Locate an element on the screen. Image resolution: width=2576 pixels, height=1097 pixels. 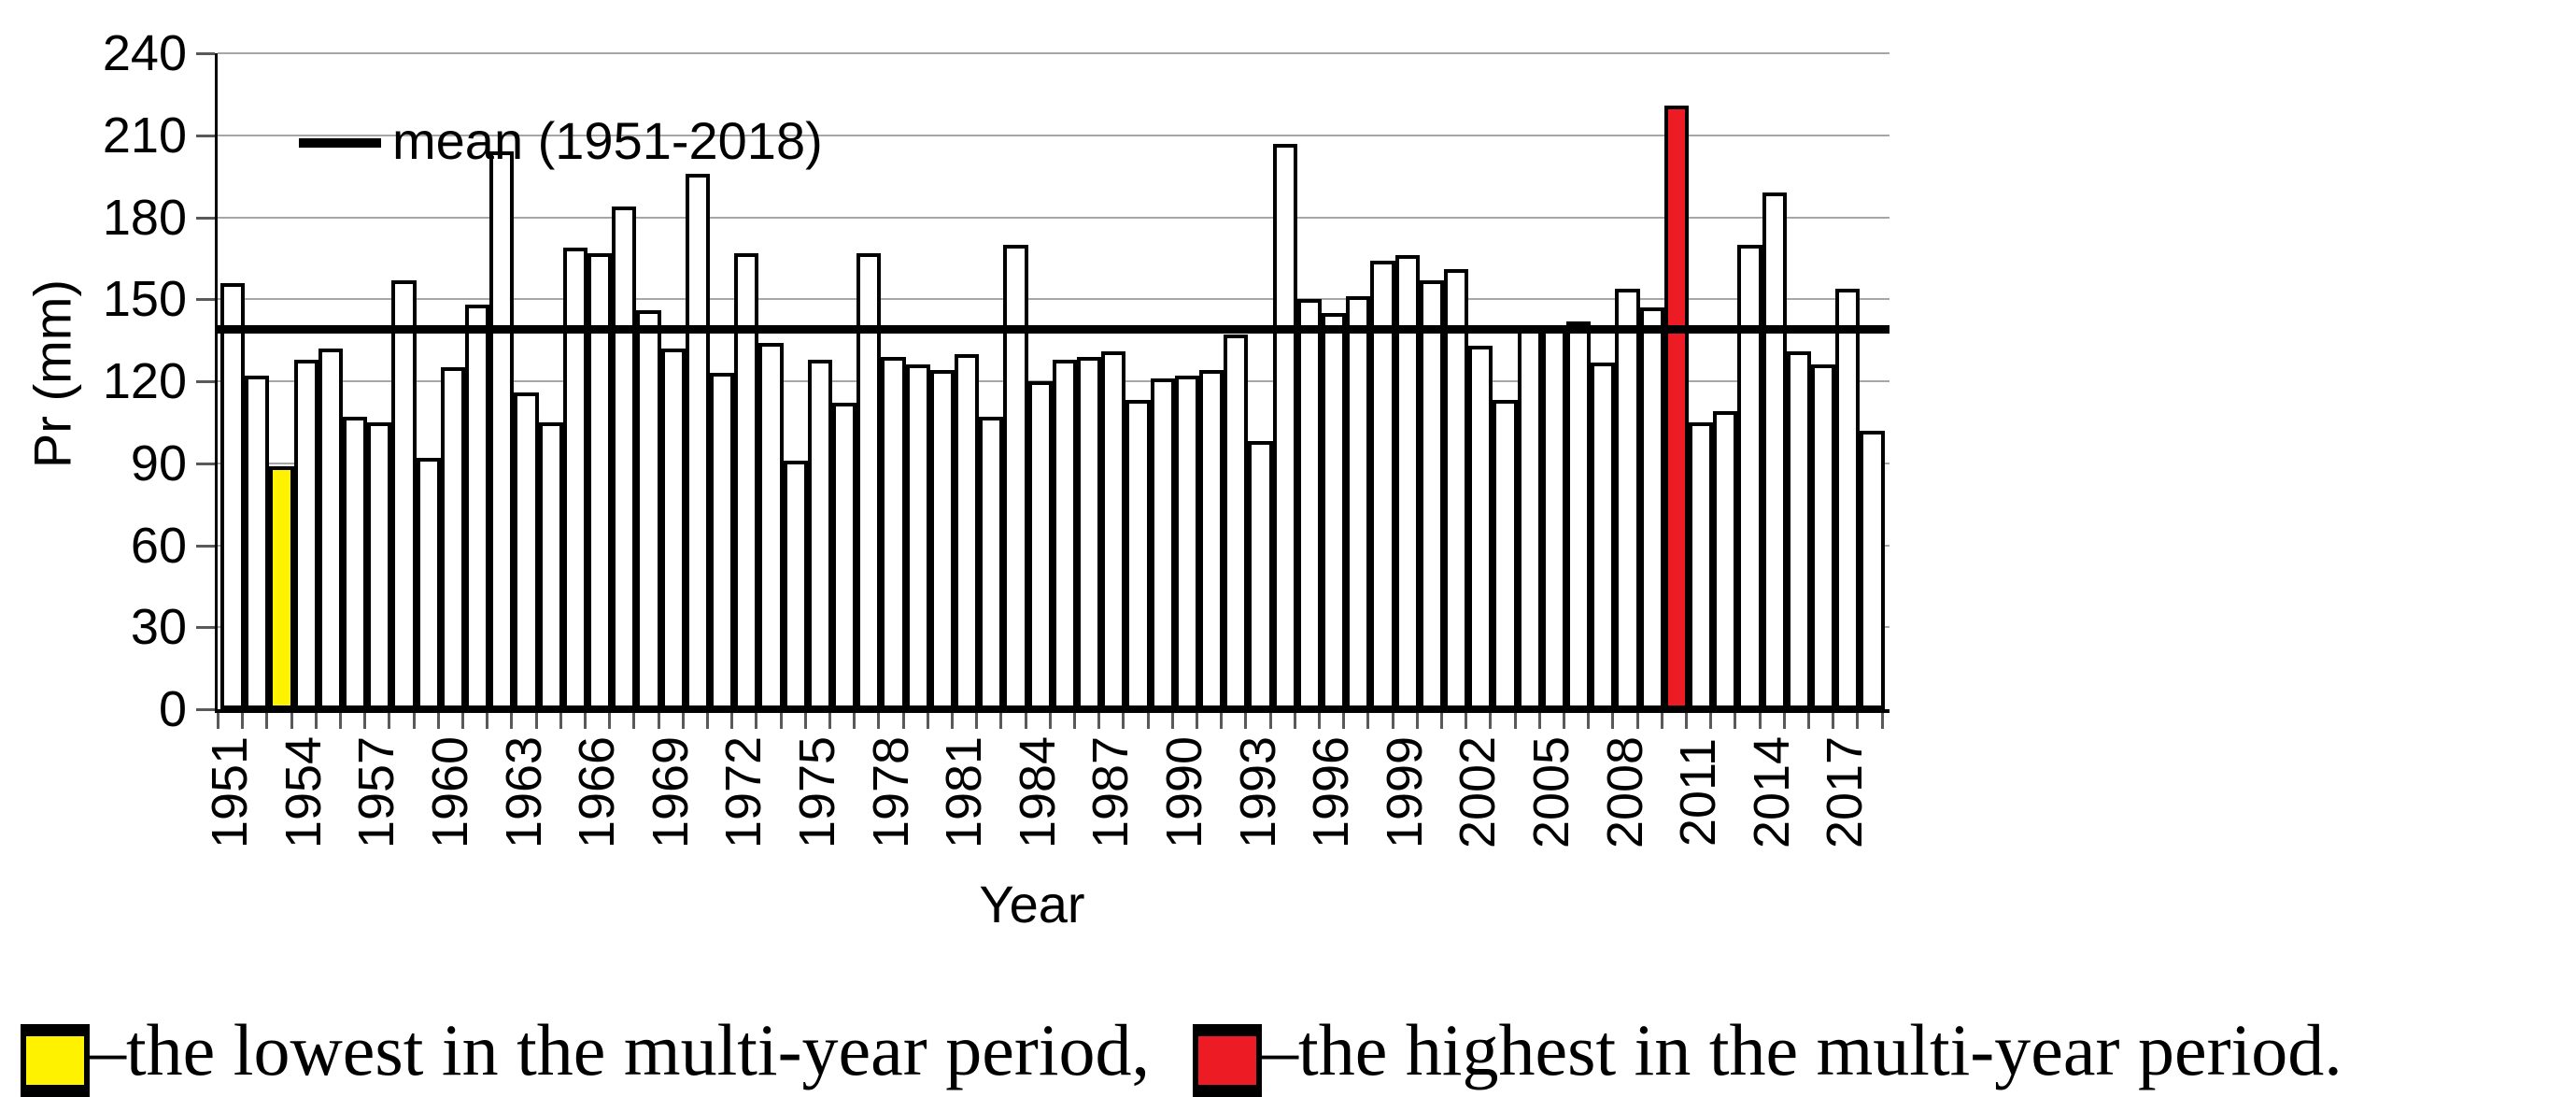
highest-bar-color-swatch is located at coordinates (1228, 1060).